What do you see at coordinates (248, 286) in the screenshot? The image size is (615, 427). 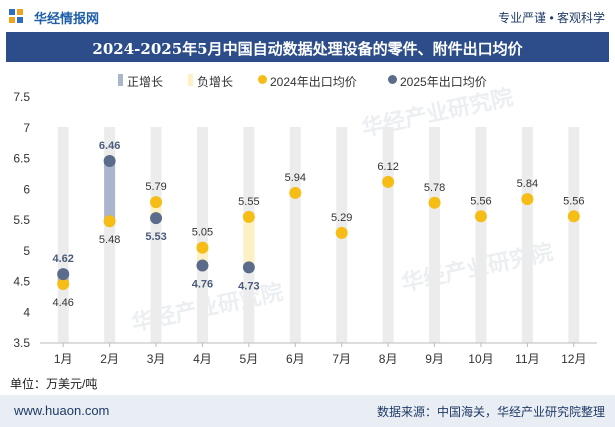 I see `data-label-2025: 4.73` at bounding box center [248, 286].